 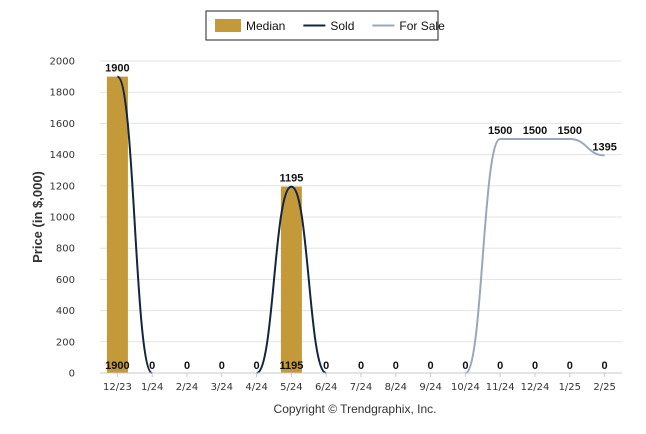 What do you see at coordinates (355, 409) in the screenshot?
I see `copyright-text: Copyright © Trendgraphix, Inc.` at bounding box center [355, 409].